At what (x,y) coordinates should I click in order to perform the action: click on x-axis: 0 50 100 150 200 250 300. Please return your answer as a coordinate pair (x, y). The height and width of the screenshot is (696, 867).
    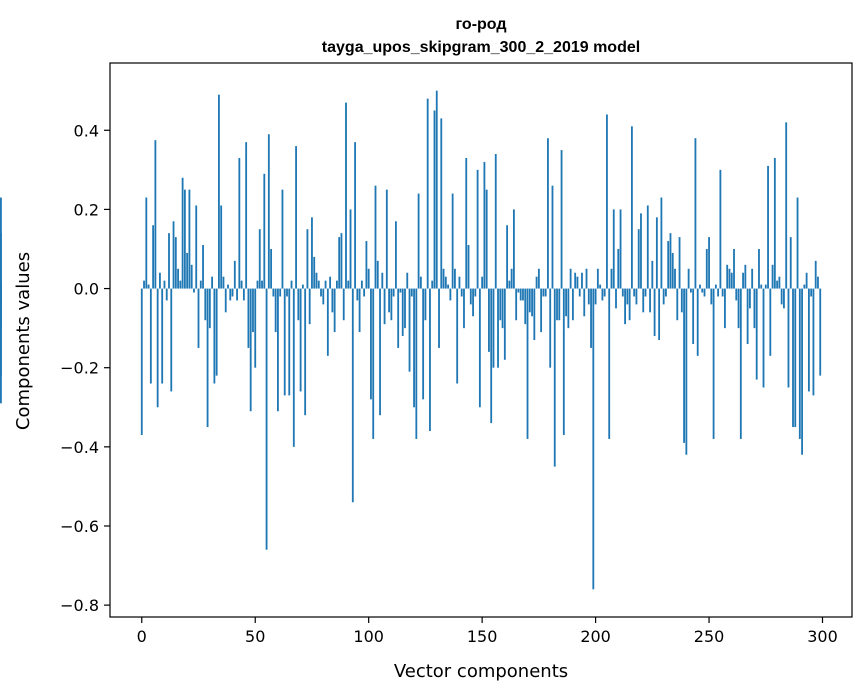
    Looking at the image, I should click on (487, 631).